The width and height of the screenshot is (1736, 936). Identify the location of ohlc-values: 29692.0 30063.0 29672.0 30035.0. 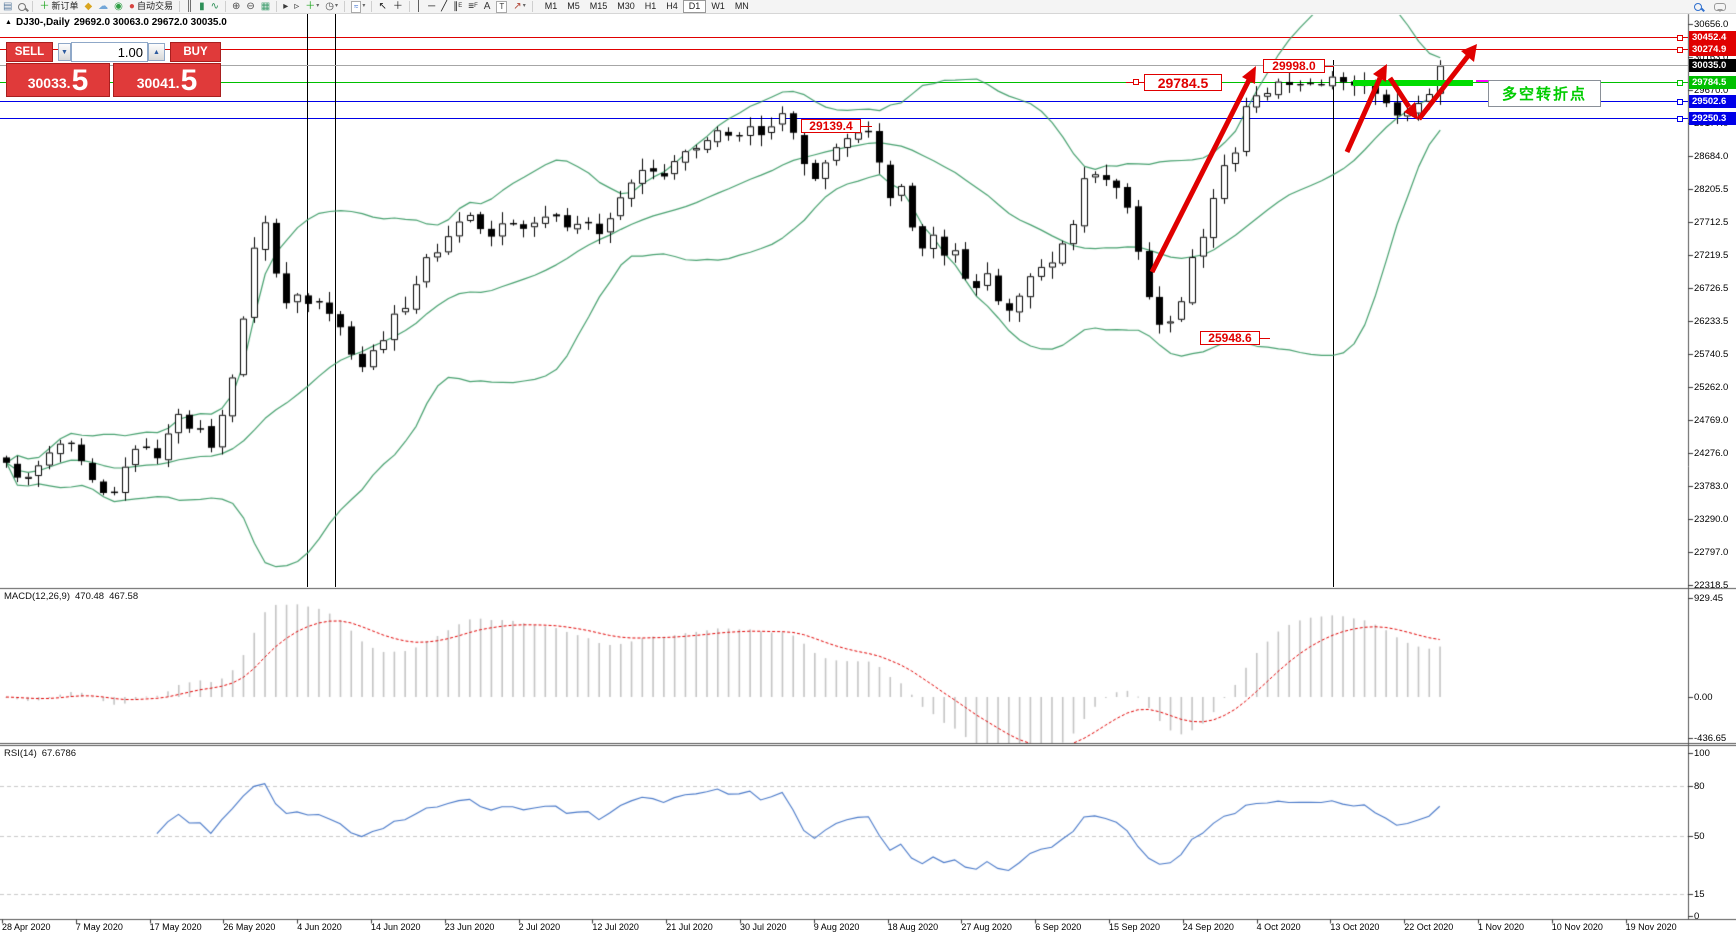
(150, 22).